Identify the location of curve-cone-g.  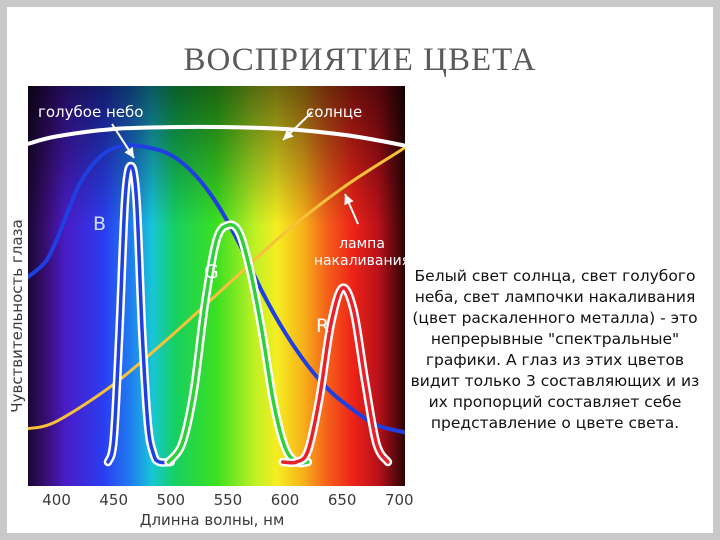
(238, 343).